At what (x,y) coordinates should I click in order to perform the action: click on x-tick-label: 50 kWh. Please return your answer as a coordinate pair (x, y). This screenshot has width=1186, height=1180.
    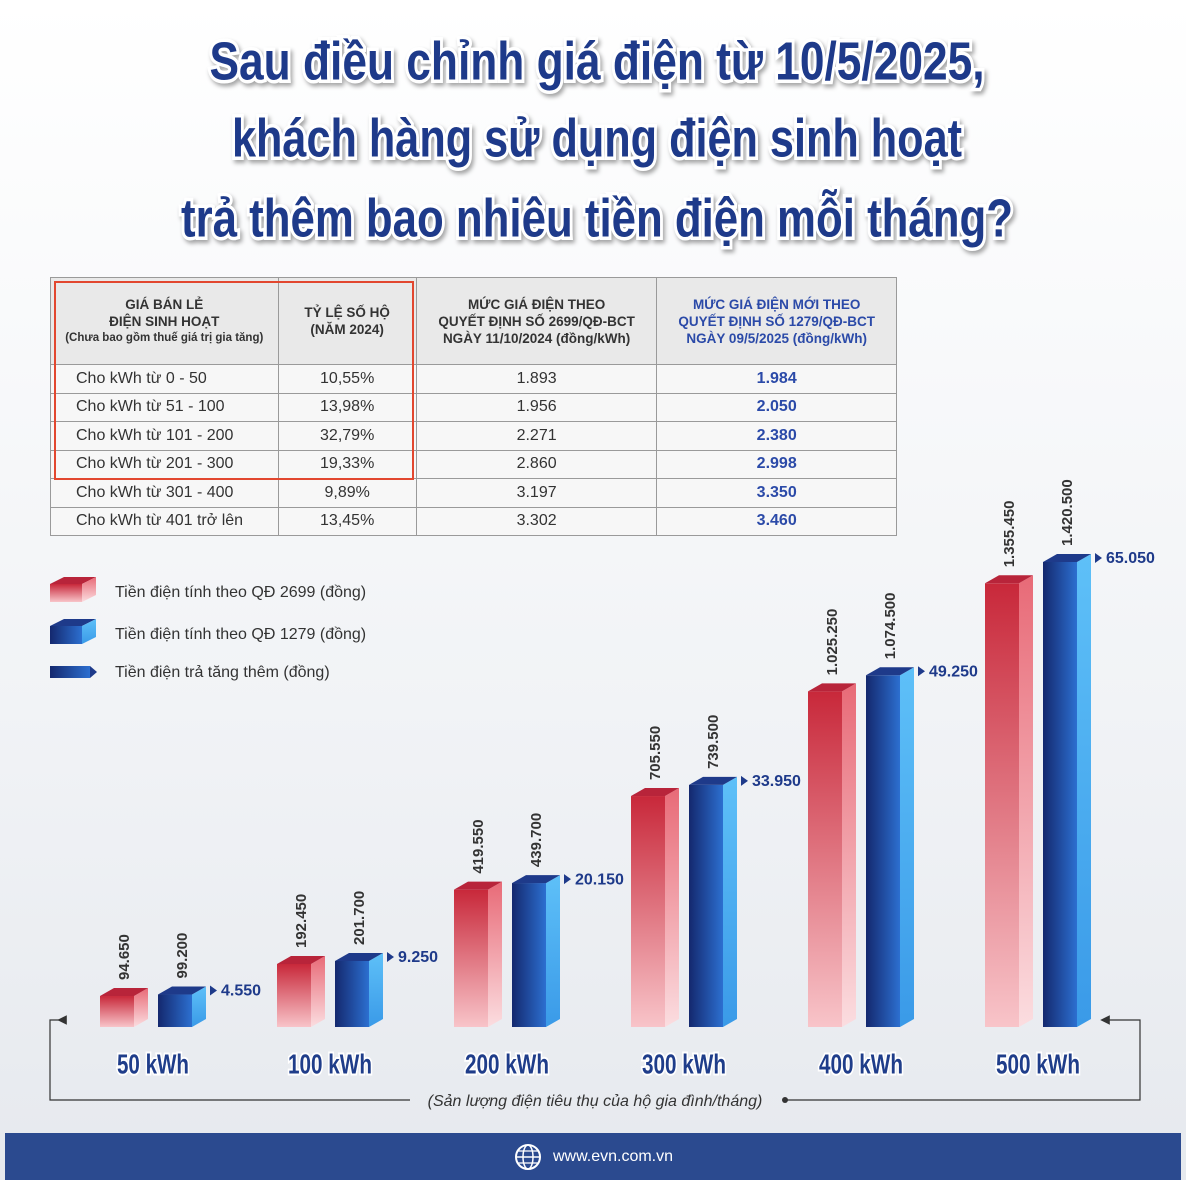
    Looking at the image, I should click on (153, 1063).